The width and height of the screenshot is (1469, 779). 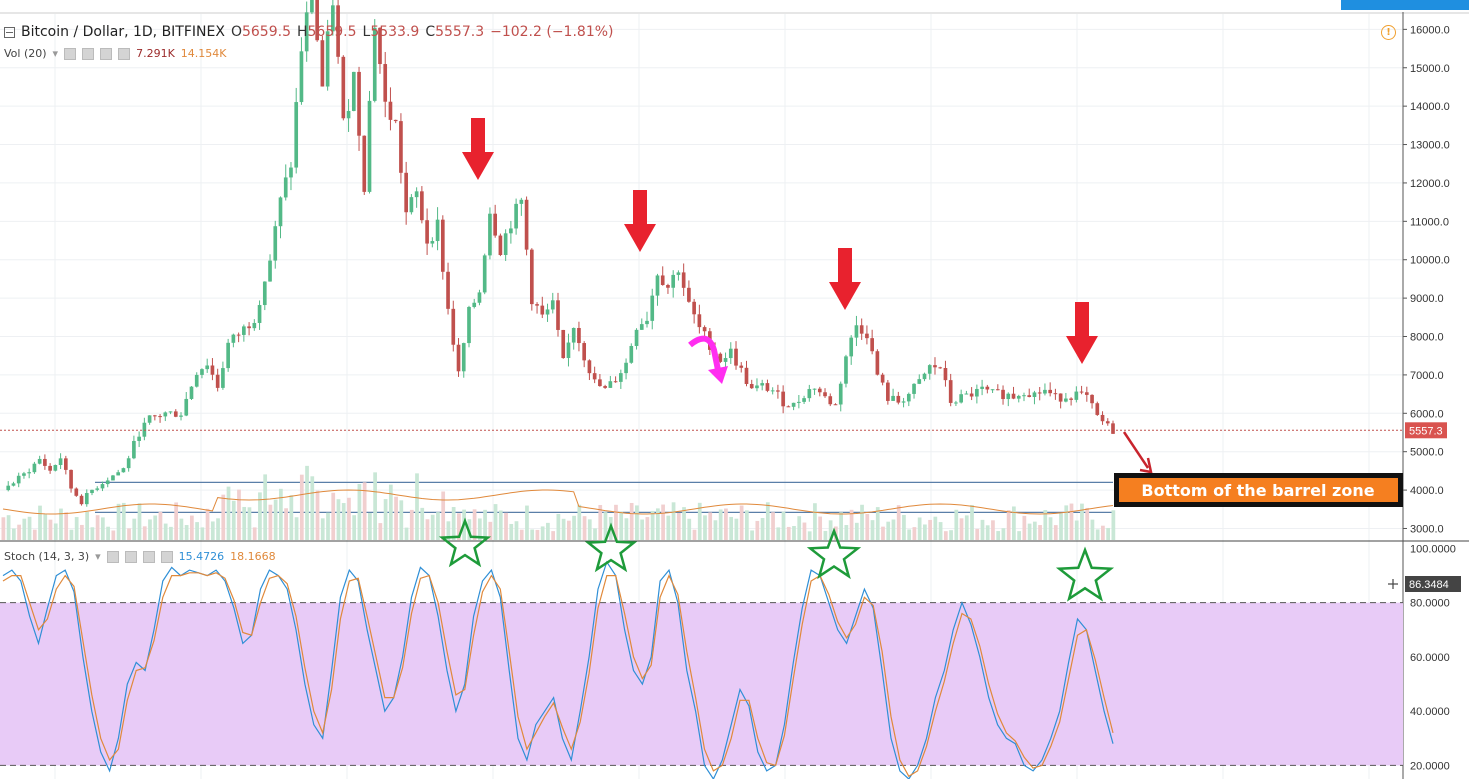 I want to click on y-tick-label: 8000.0, so click(x=1427, y=338).